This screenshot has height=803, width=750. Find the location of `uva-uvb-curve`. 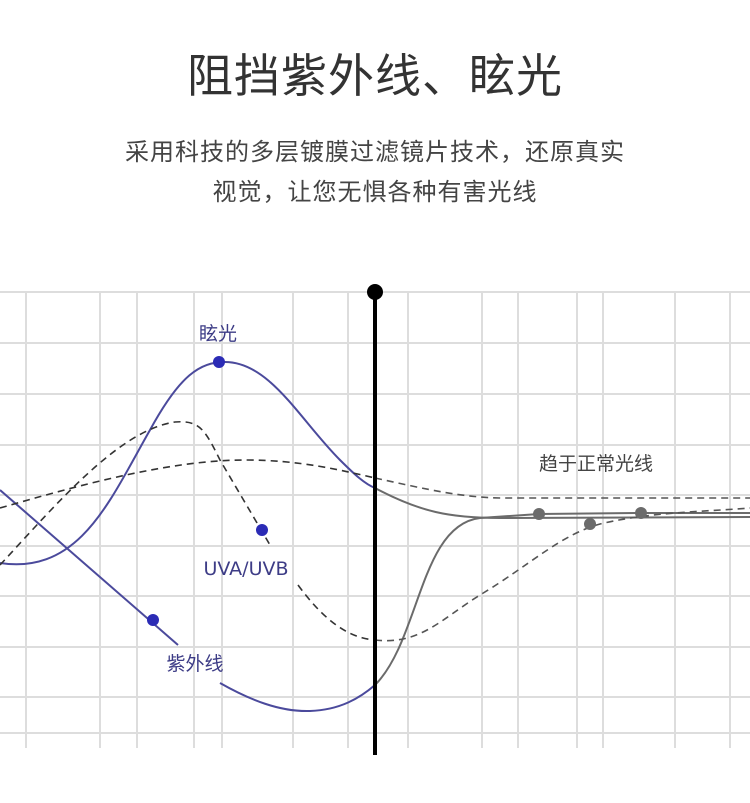

uva-uvb-curve is located at coordinates (135, 493).